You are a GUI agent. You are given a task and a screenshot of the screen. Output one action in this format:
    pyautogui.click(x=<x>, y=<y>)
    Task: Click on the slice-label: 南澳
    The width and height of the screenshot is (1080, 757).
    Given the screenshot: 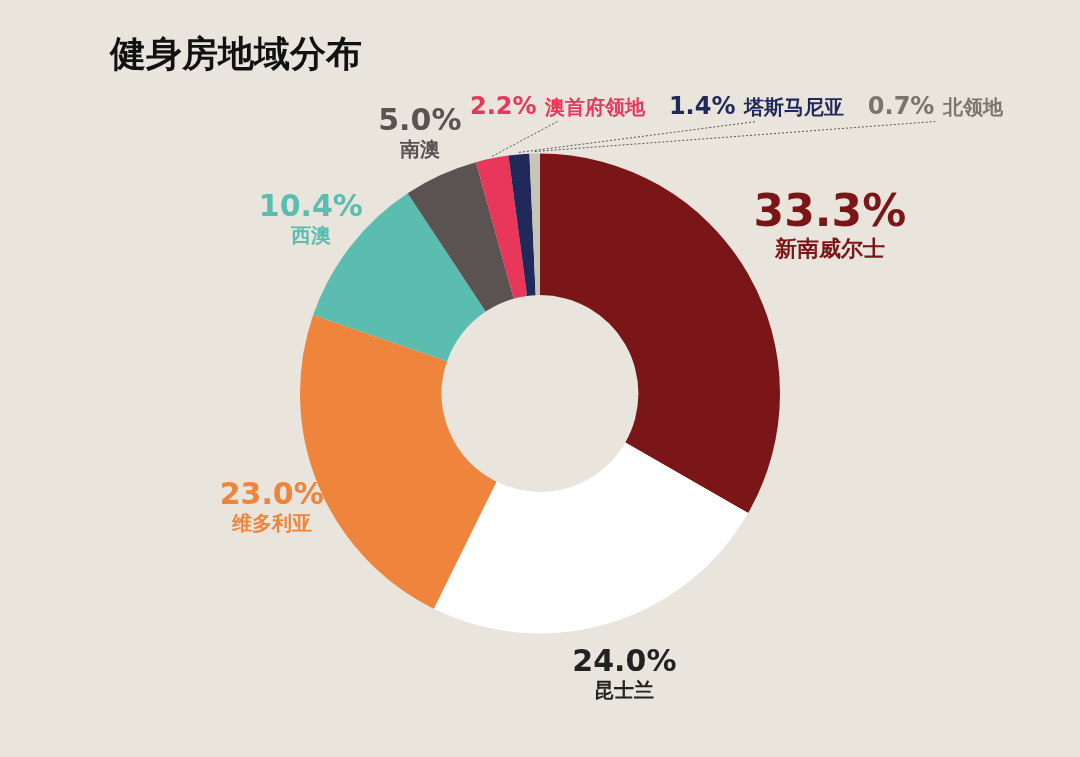 What is the action you would take?
    pyautogui.click(x=419, y=148)
    